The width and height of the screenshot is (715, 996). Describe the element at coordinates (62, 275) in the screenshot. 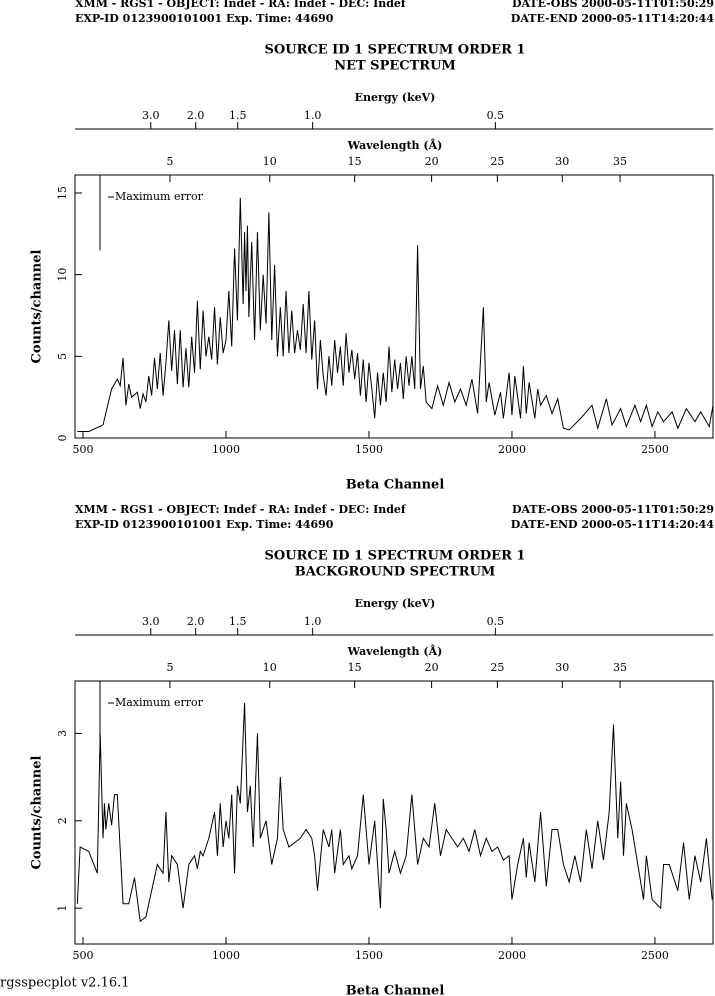

I see `y-tick-label: 10` at that location.